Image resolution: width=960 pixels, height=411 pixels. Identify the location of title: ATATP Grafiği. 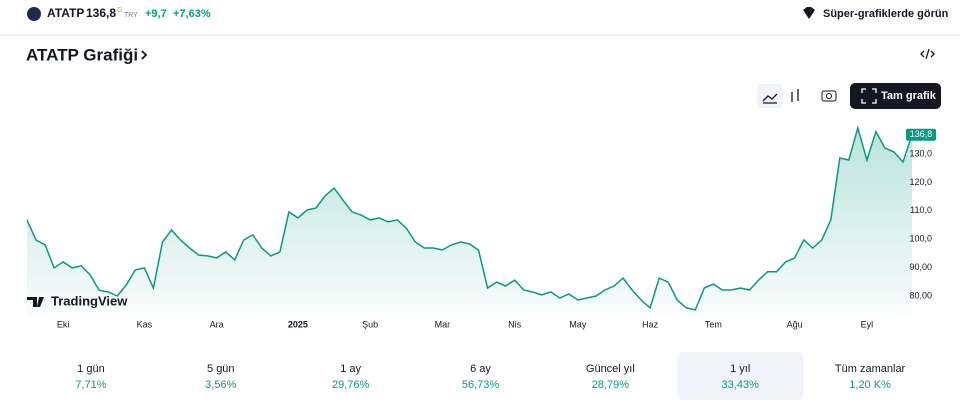
(82, 54).